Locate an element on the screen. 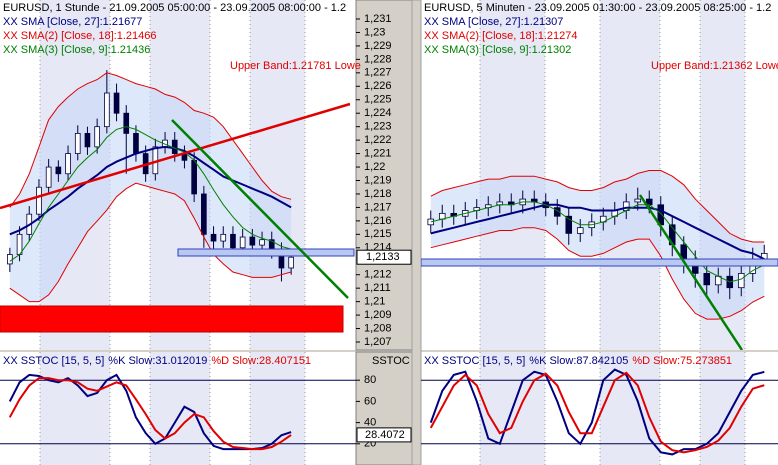  y-tick-label: 1,208 is located at coordinates (378, 328).